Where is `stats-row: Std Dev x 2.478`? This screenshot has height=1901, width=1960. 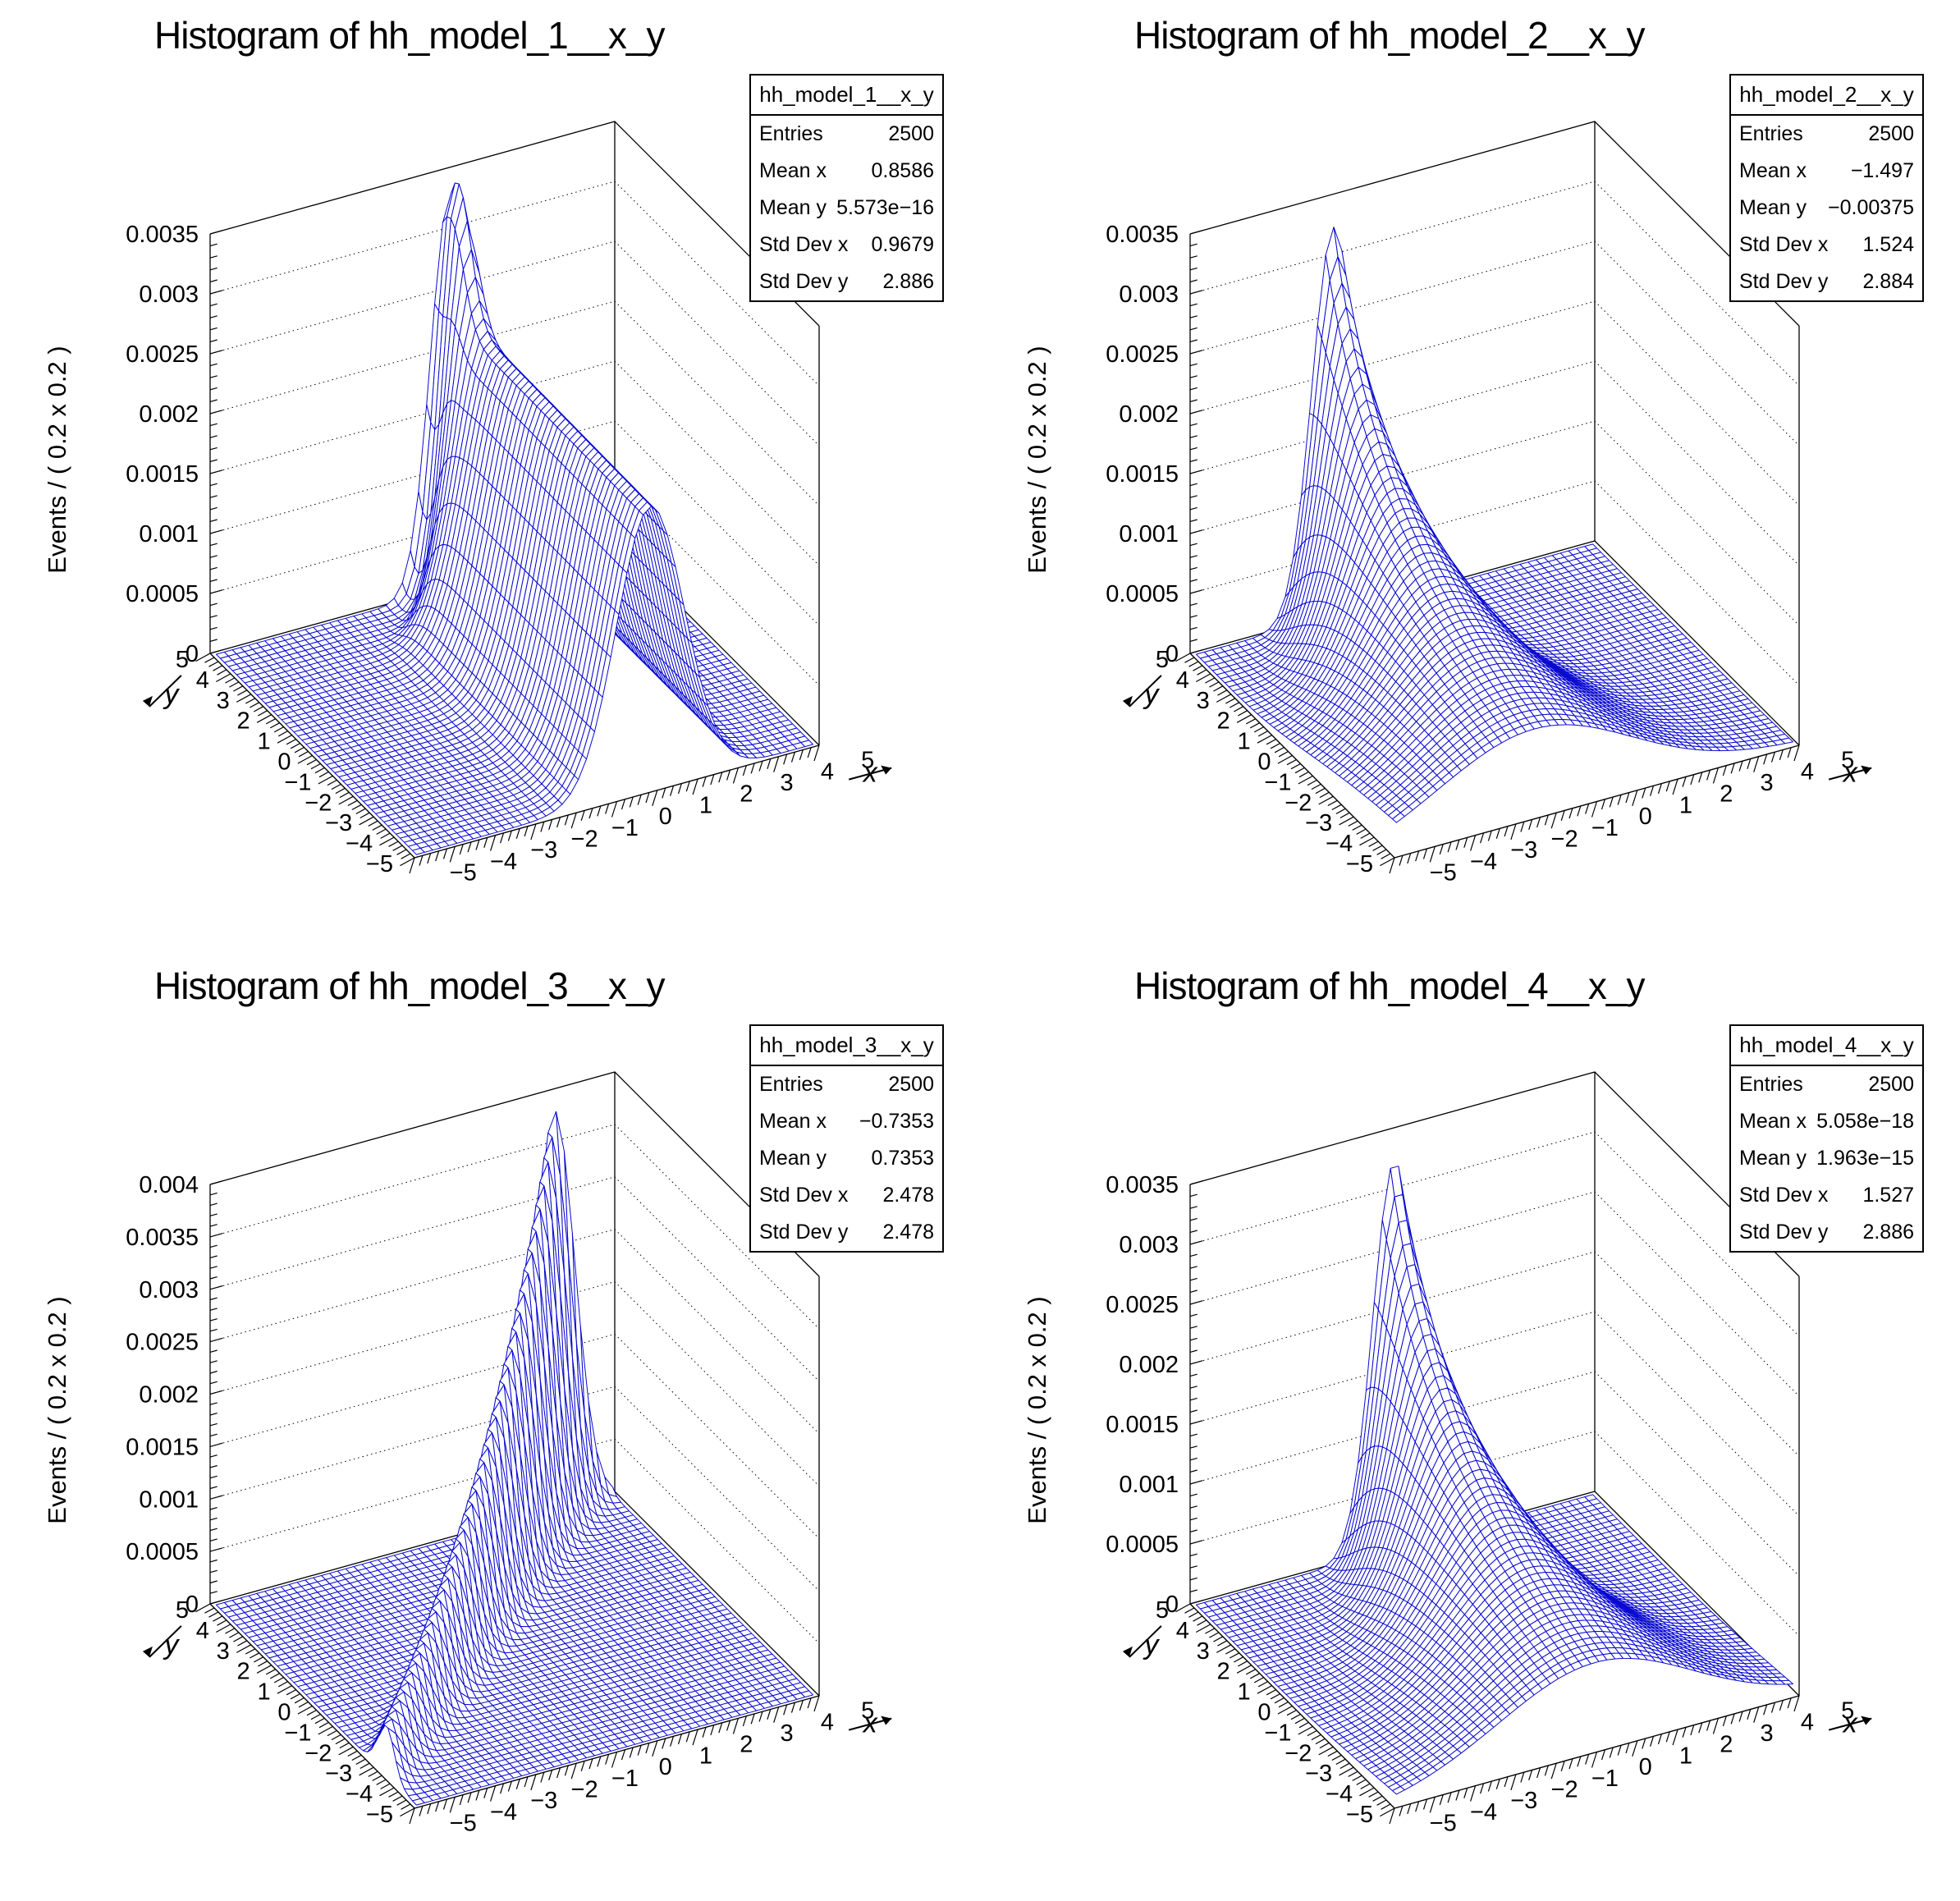
stats-row: Std Dev x 2.478 is located at coordinates (847, 1195).